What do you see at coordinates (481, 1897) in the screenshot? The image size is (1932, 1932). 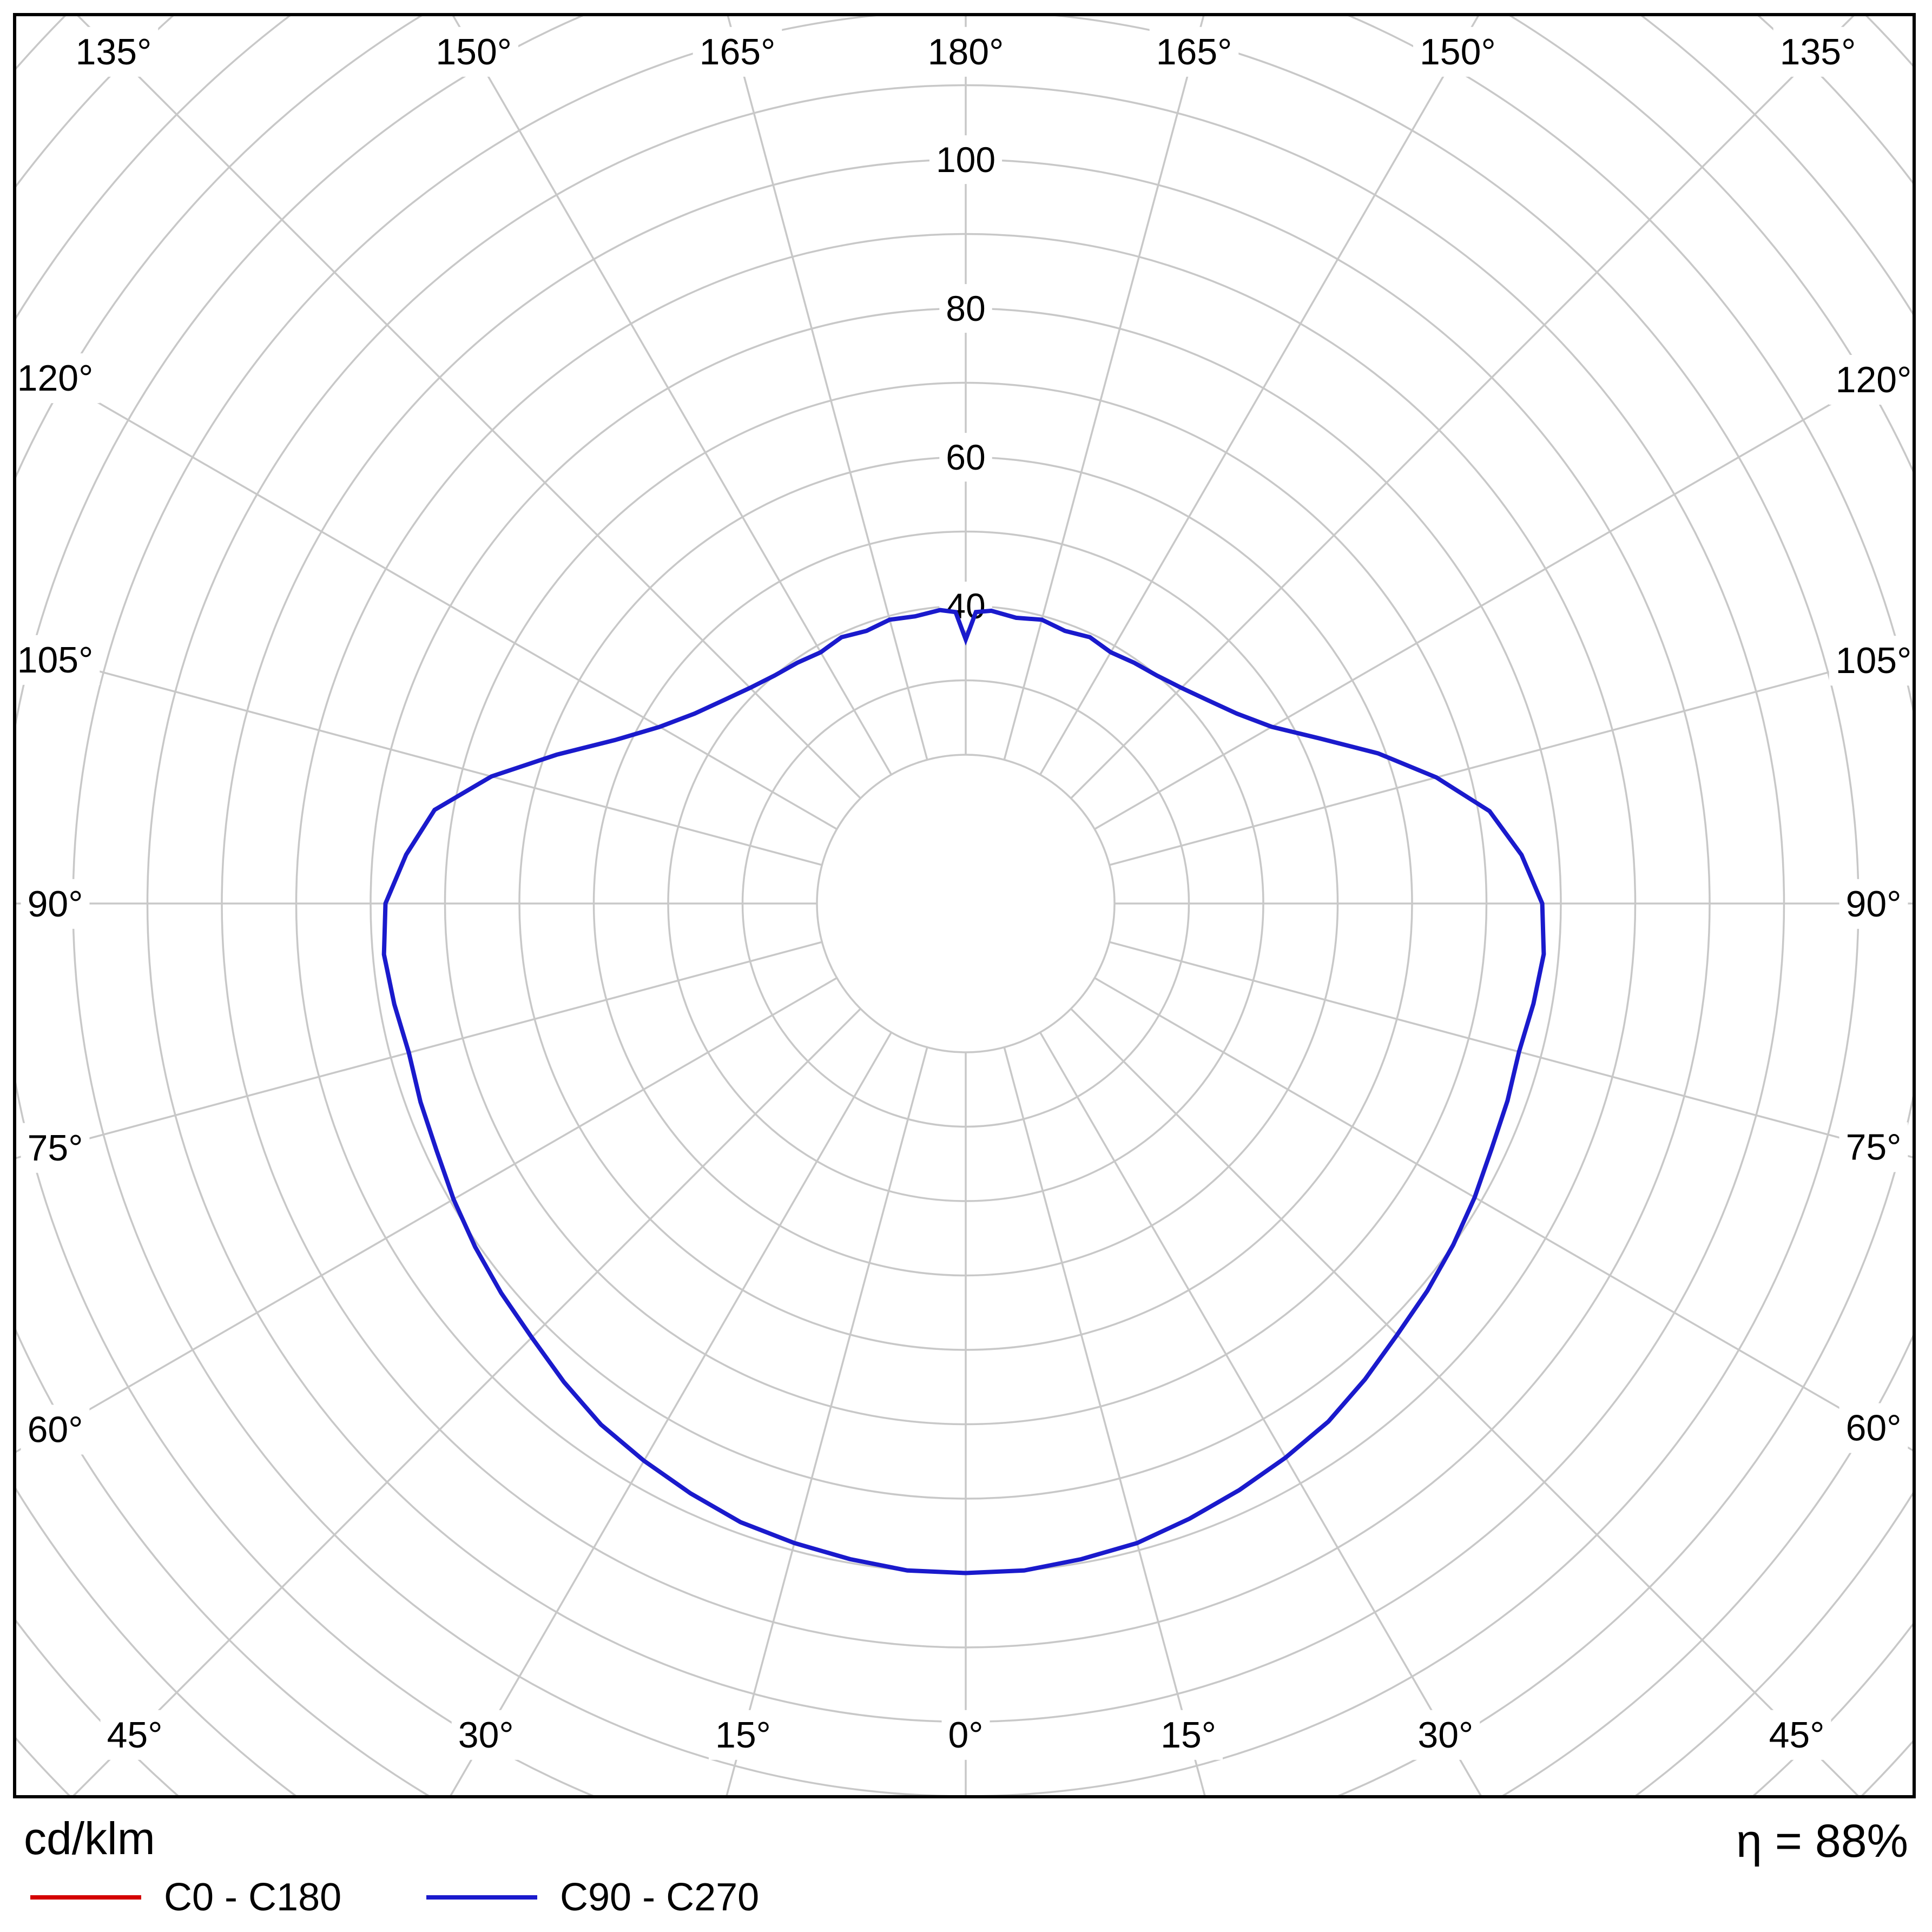 I see `c90-c270-line-swatch` at bounding box center [481, 1897].